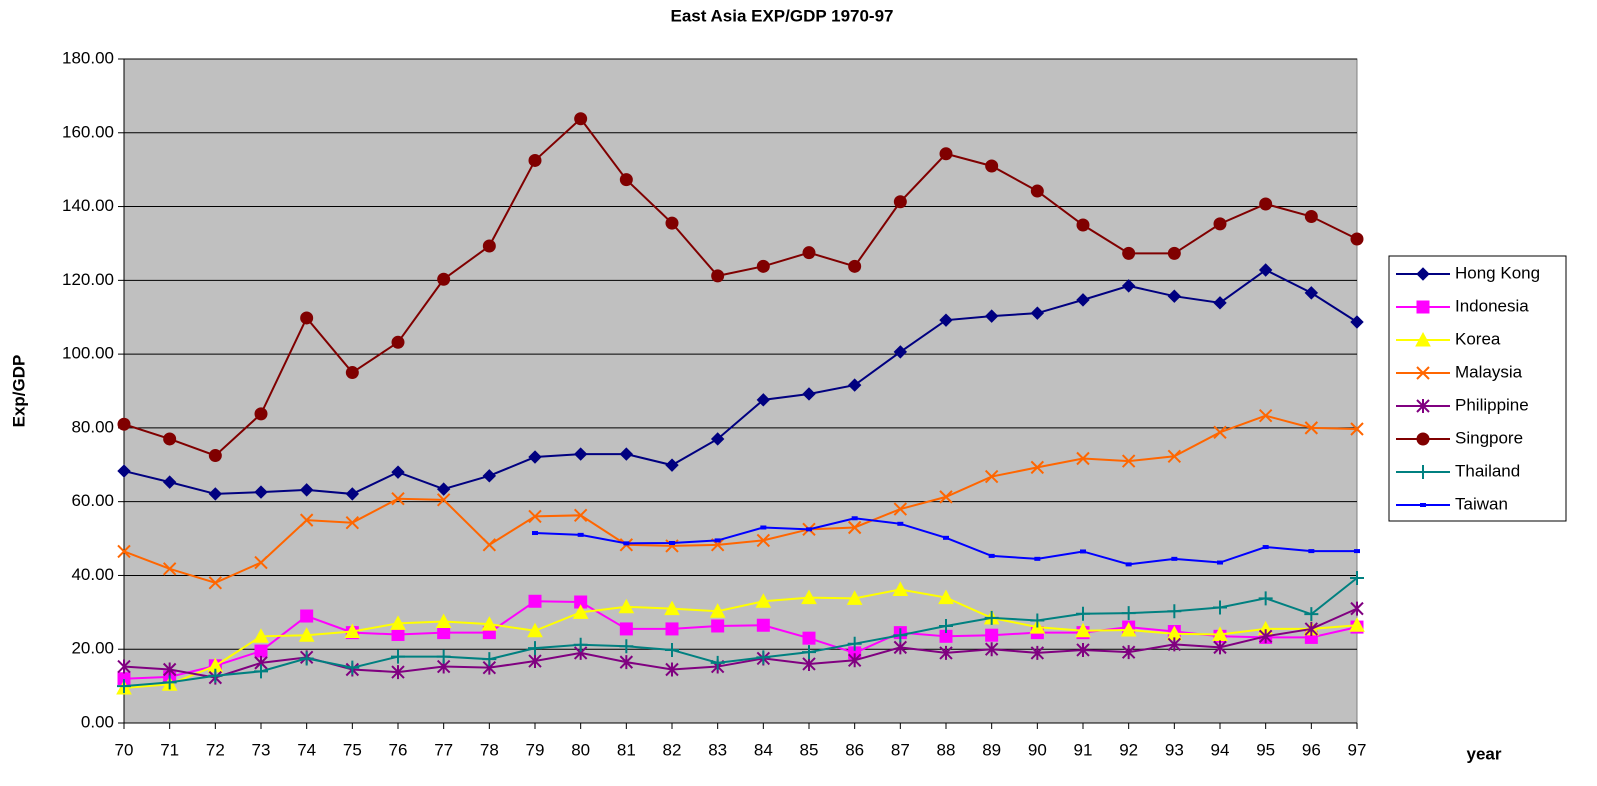  I want to click on y-tick-label: 120.00, so click(88, 279).